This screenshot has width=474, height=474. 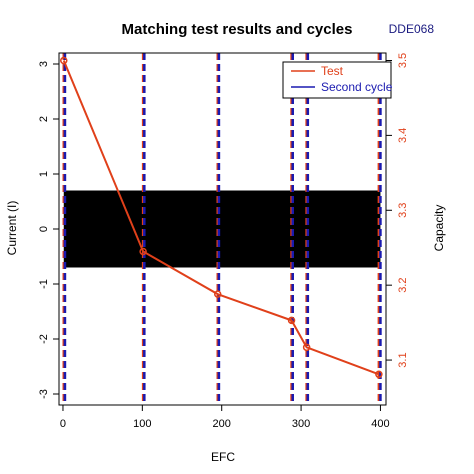 What do you see at coordinates (412, 29) in the screenshot?
I see `dataset-tag: DDE068` at bounding box center [412, 29].